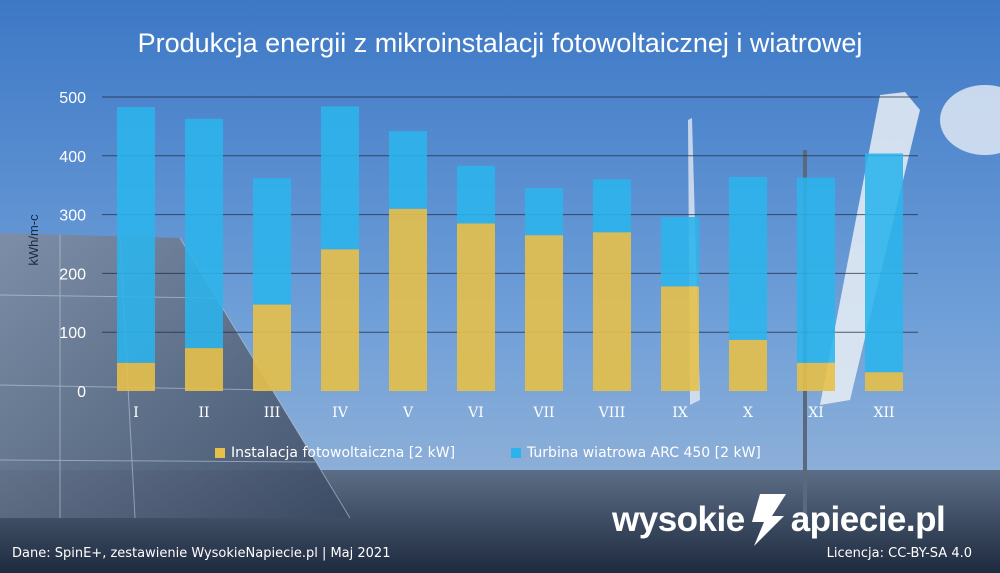 This screenshot has height=573, width=1000. I want to click on x-tick-label: XI, so click(816, 413).